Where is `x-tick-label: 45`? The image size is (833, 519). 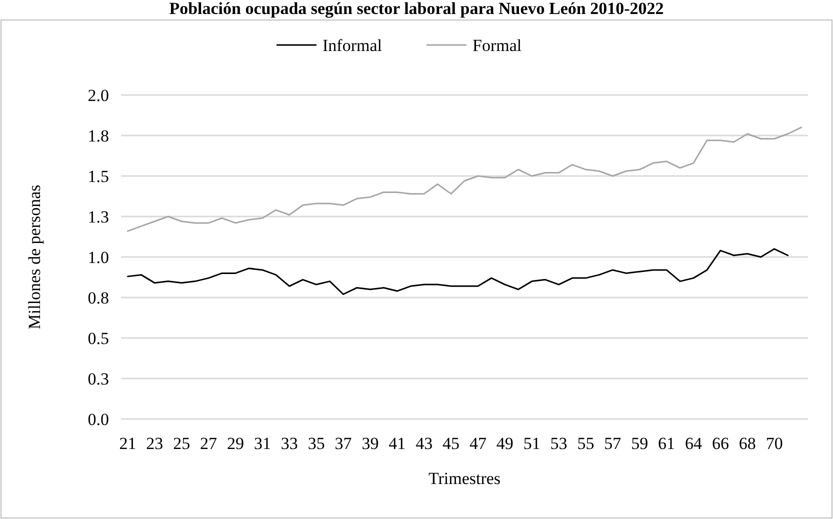
x-tick-label: 45 is located at coordinates (451, 443).